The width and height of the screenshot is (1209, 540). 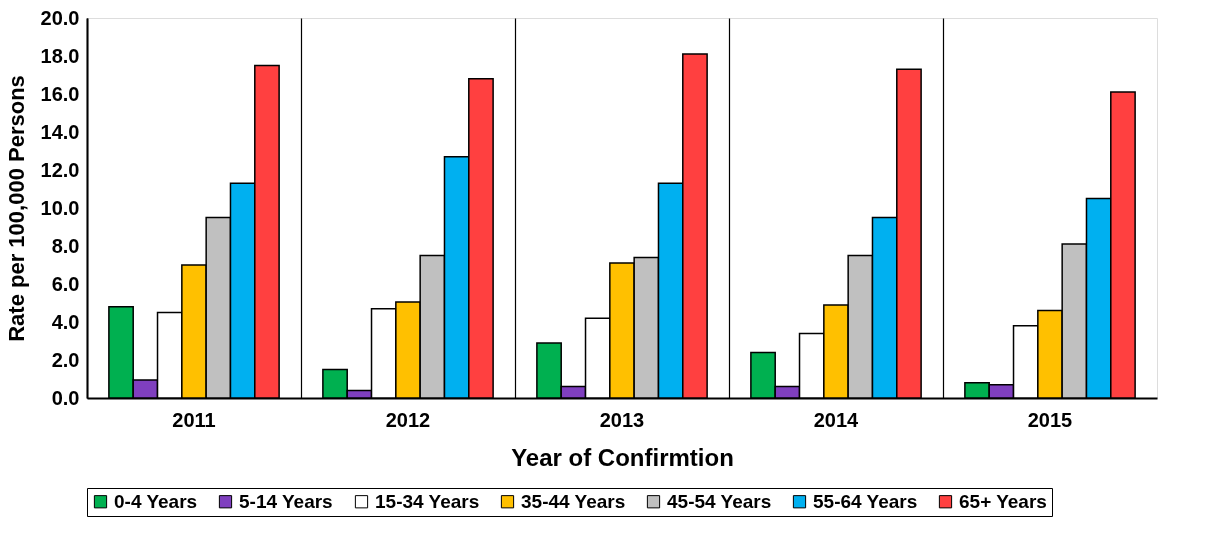 What do you see at coordinates (60, 169) in the screenshot?
I see `y-tick-label: 12.0` at bounding box center [60, 169].